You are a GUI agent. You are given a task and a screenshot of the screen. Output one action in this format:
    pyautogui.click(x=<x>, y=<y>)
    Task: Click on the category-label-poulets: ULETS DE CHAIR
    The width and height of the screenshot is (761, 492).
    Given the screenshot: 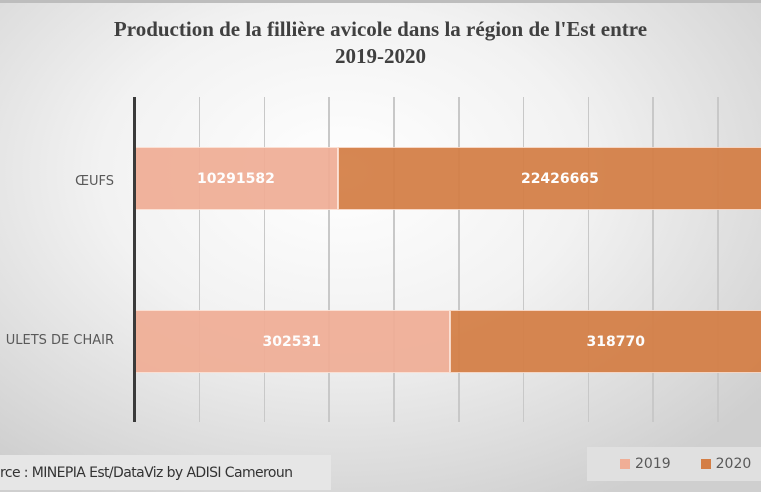 What is the action you would take?
    pyautogui.click(x=59, y=340)
    